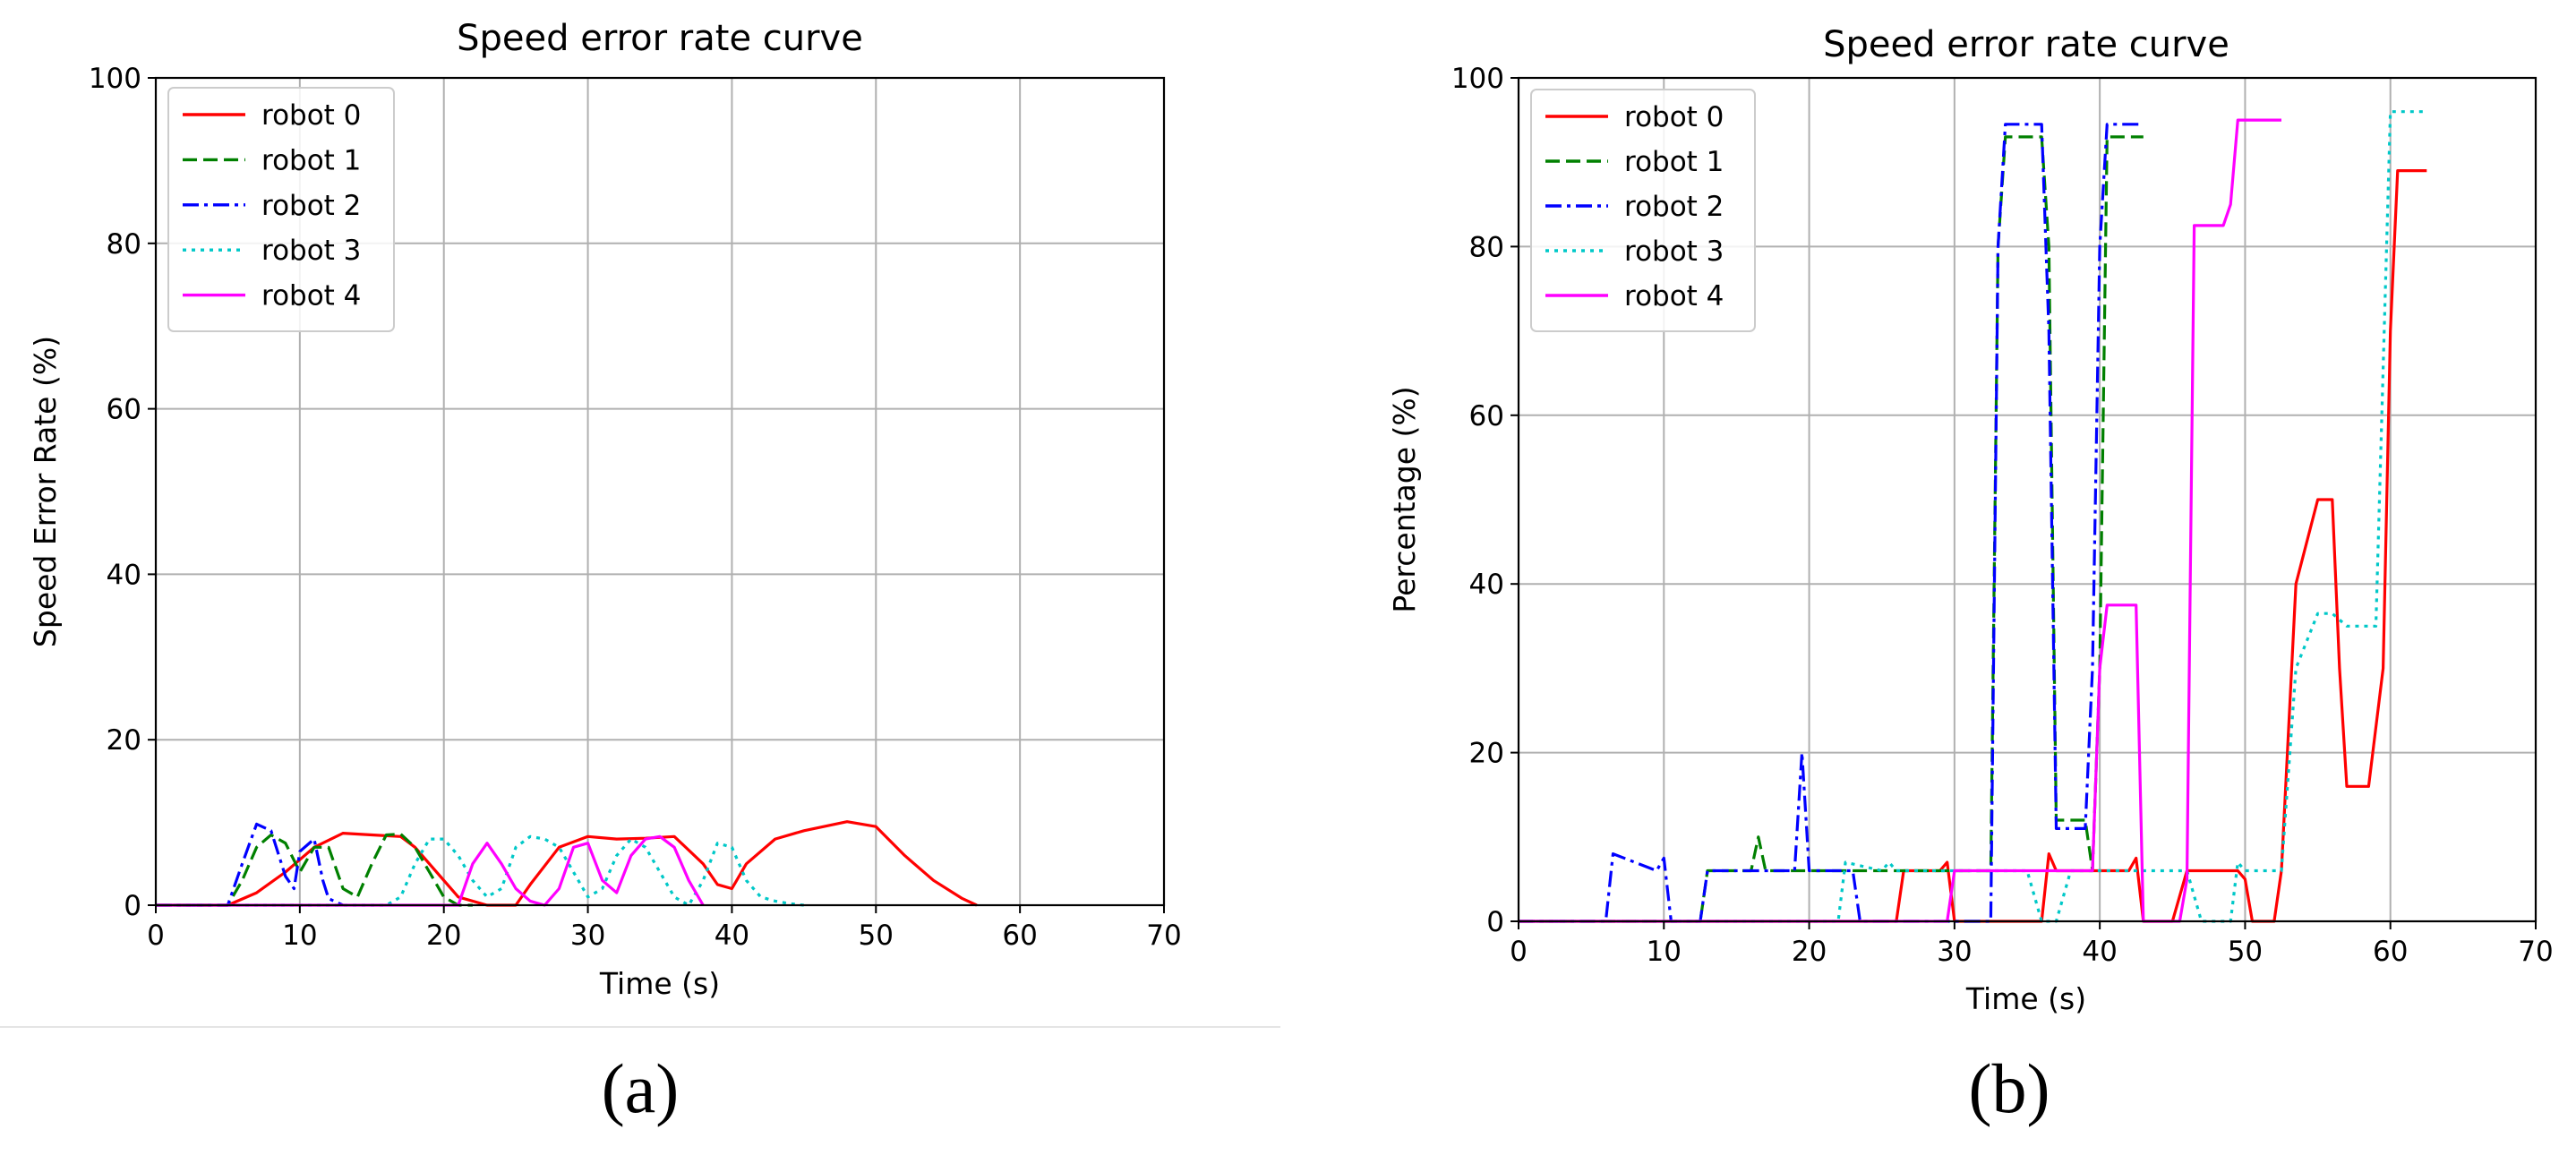 This screenshot has width=2576, height=1155. I want to click on series-a, so click(567, 863).